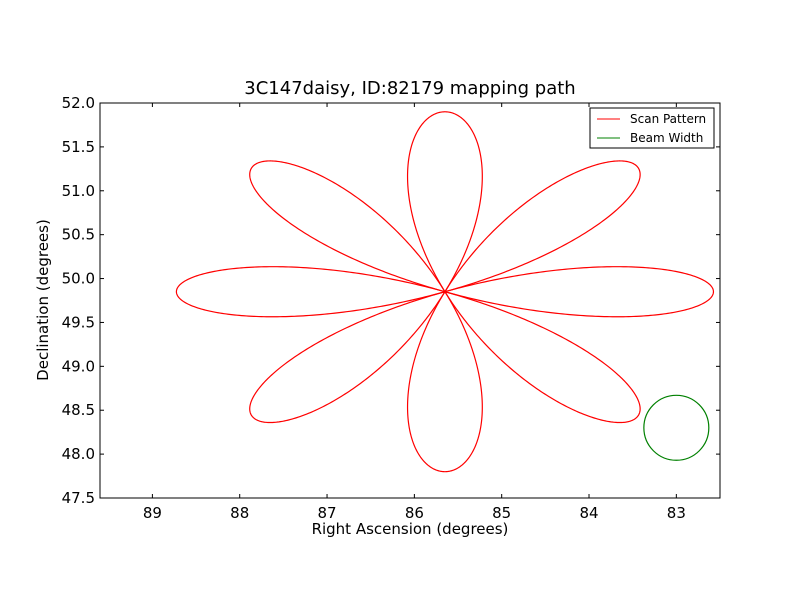  Describe the element at coordinates (414, 513) in the screenshot. I see `x-tick-label: 86` at that location.